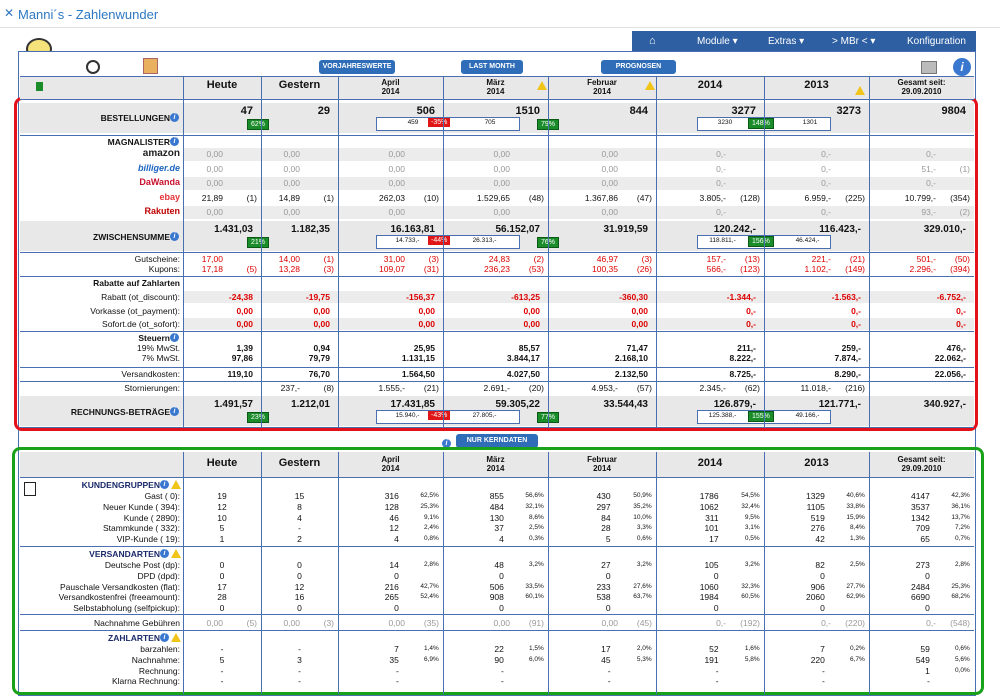 This screenshot has width=1000, height=696. What do you see at coordinates (642, 495) in the screenshot?
I see `kundengruppe-pct: 50,9%` at bounding box center [642, 495].